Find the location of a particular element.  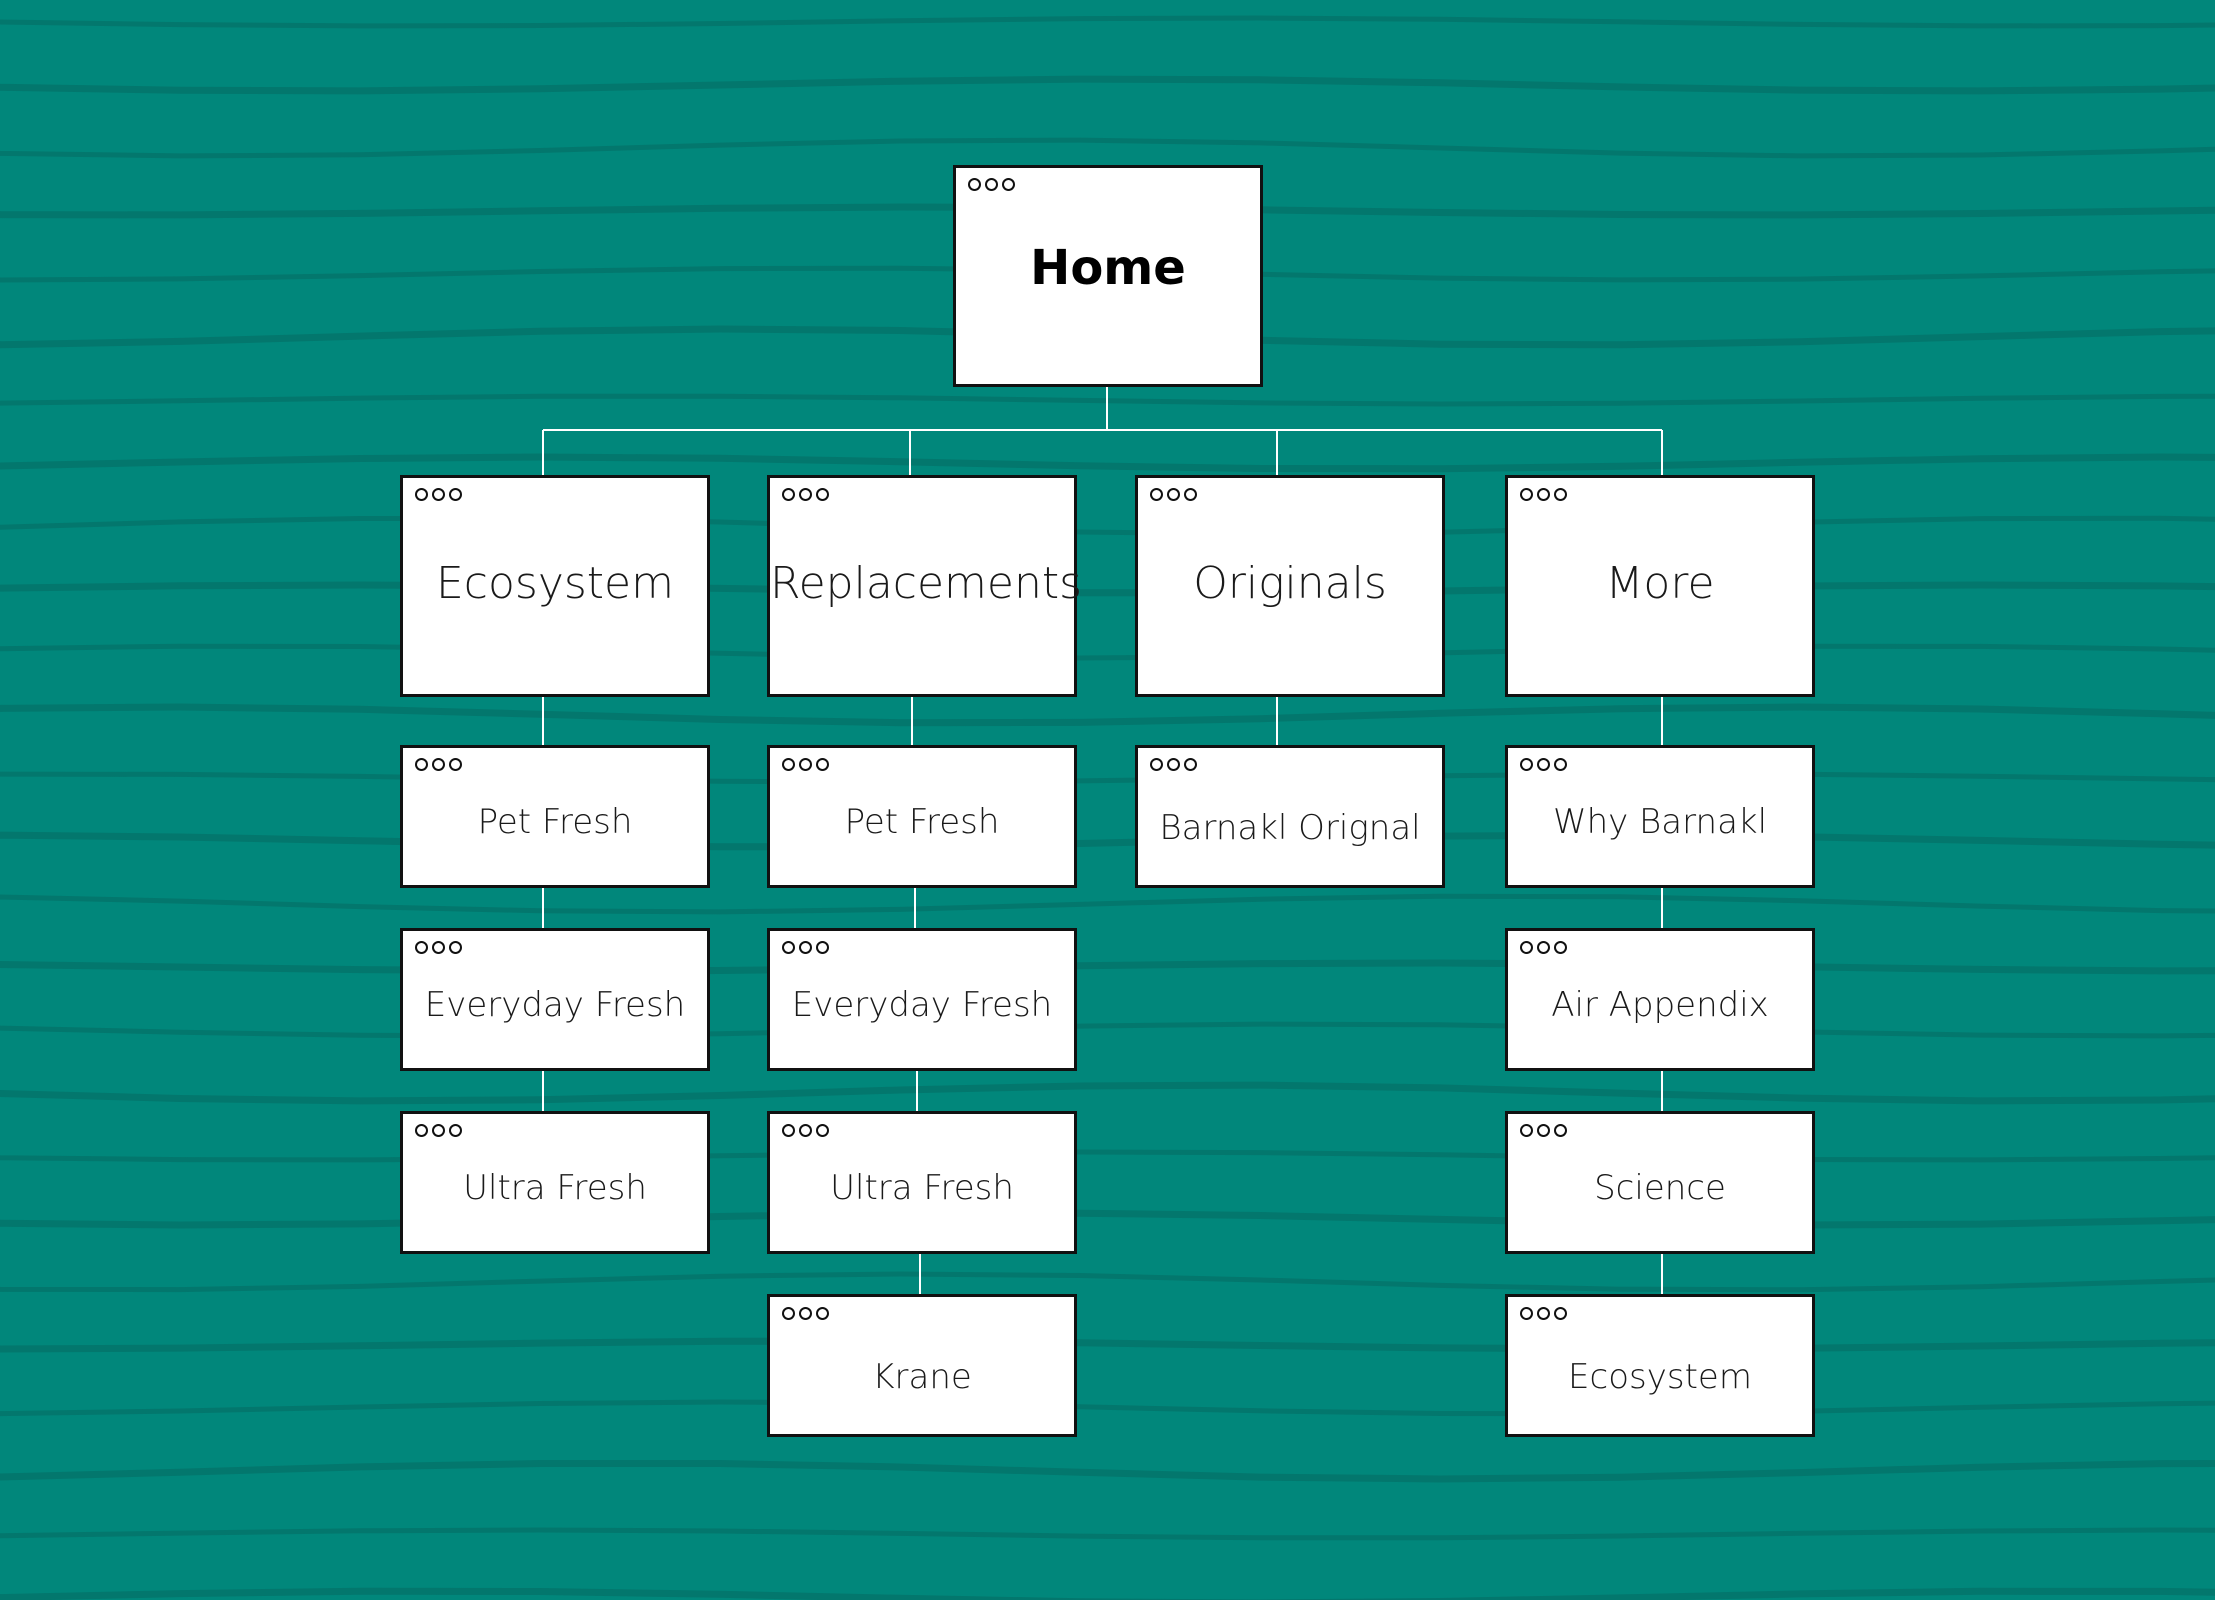

node-label: Why Barnakl is located at coordinates (1660, 822).